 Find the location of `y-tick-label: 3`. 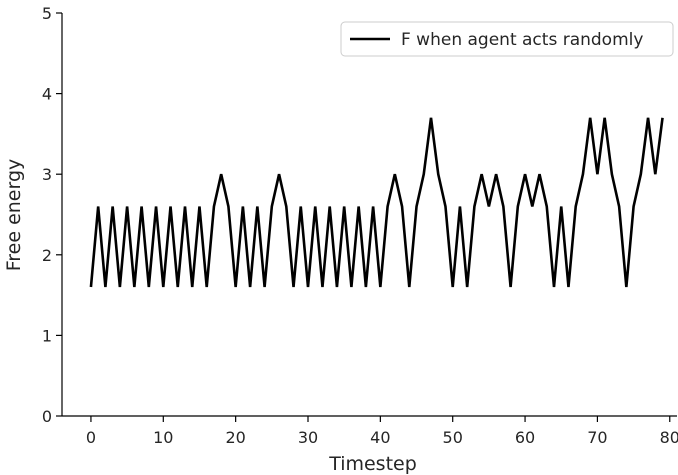

y-tick-label: 3 is located at coordinates (47, 174).